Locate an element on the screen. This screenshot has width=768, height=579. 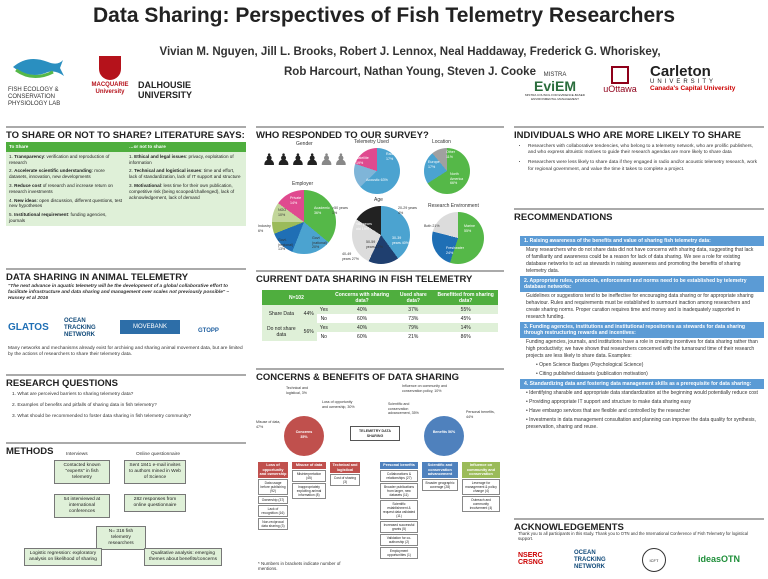
table-header: Benefitted from sharing data? is located at coordinates (465, 297).